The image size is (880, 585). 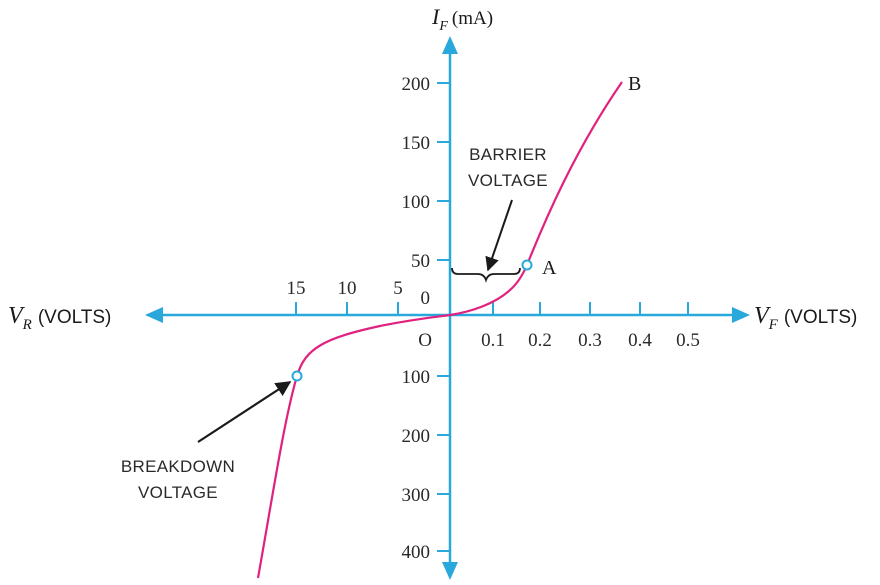 What do you see at coordinates (347, 288) in the screenshot?
I see `voltage-tick-label: 10` at bounding box center [347, 288].